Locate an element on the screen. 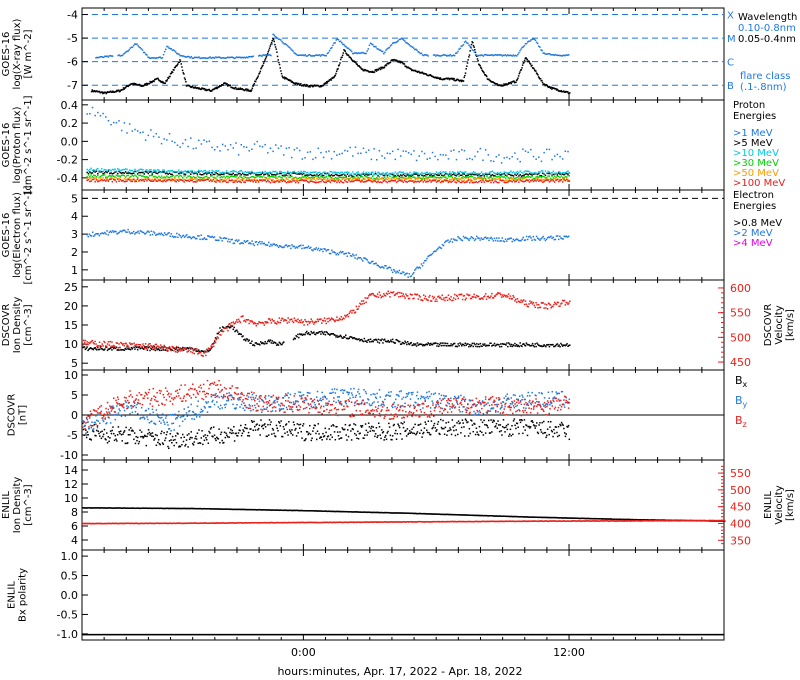 The image size is (800, 680). flare-class-range: (.1-.8nm) is located at coordinates (763, 87).